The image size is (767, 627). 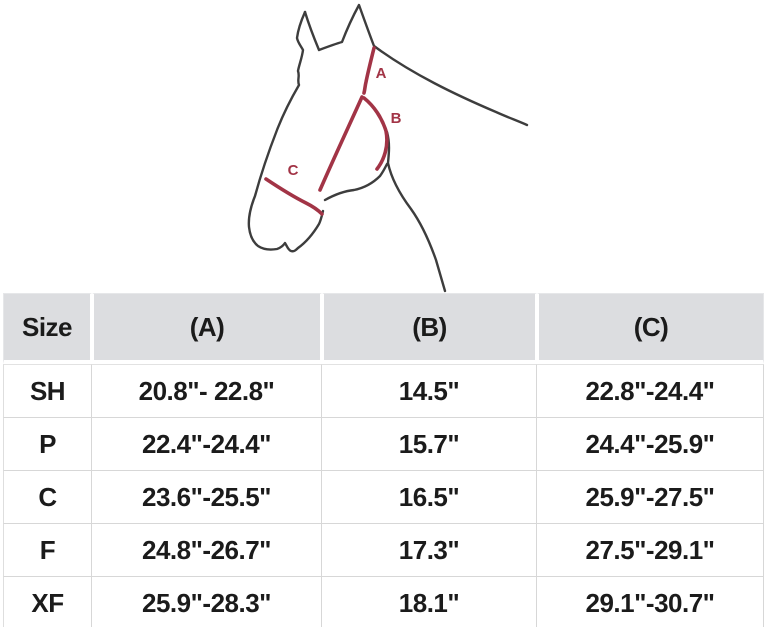 I want to click on strap-cheekpiece, so click(x=341, y=143).